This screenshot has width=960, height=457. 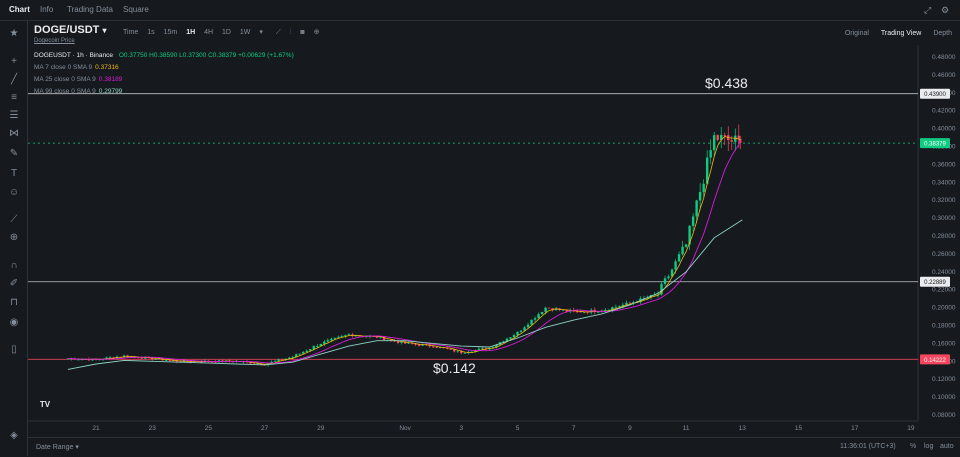 I want to click on interval-15m: 15m, so click(x=170, y=32).